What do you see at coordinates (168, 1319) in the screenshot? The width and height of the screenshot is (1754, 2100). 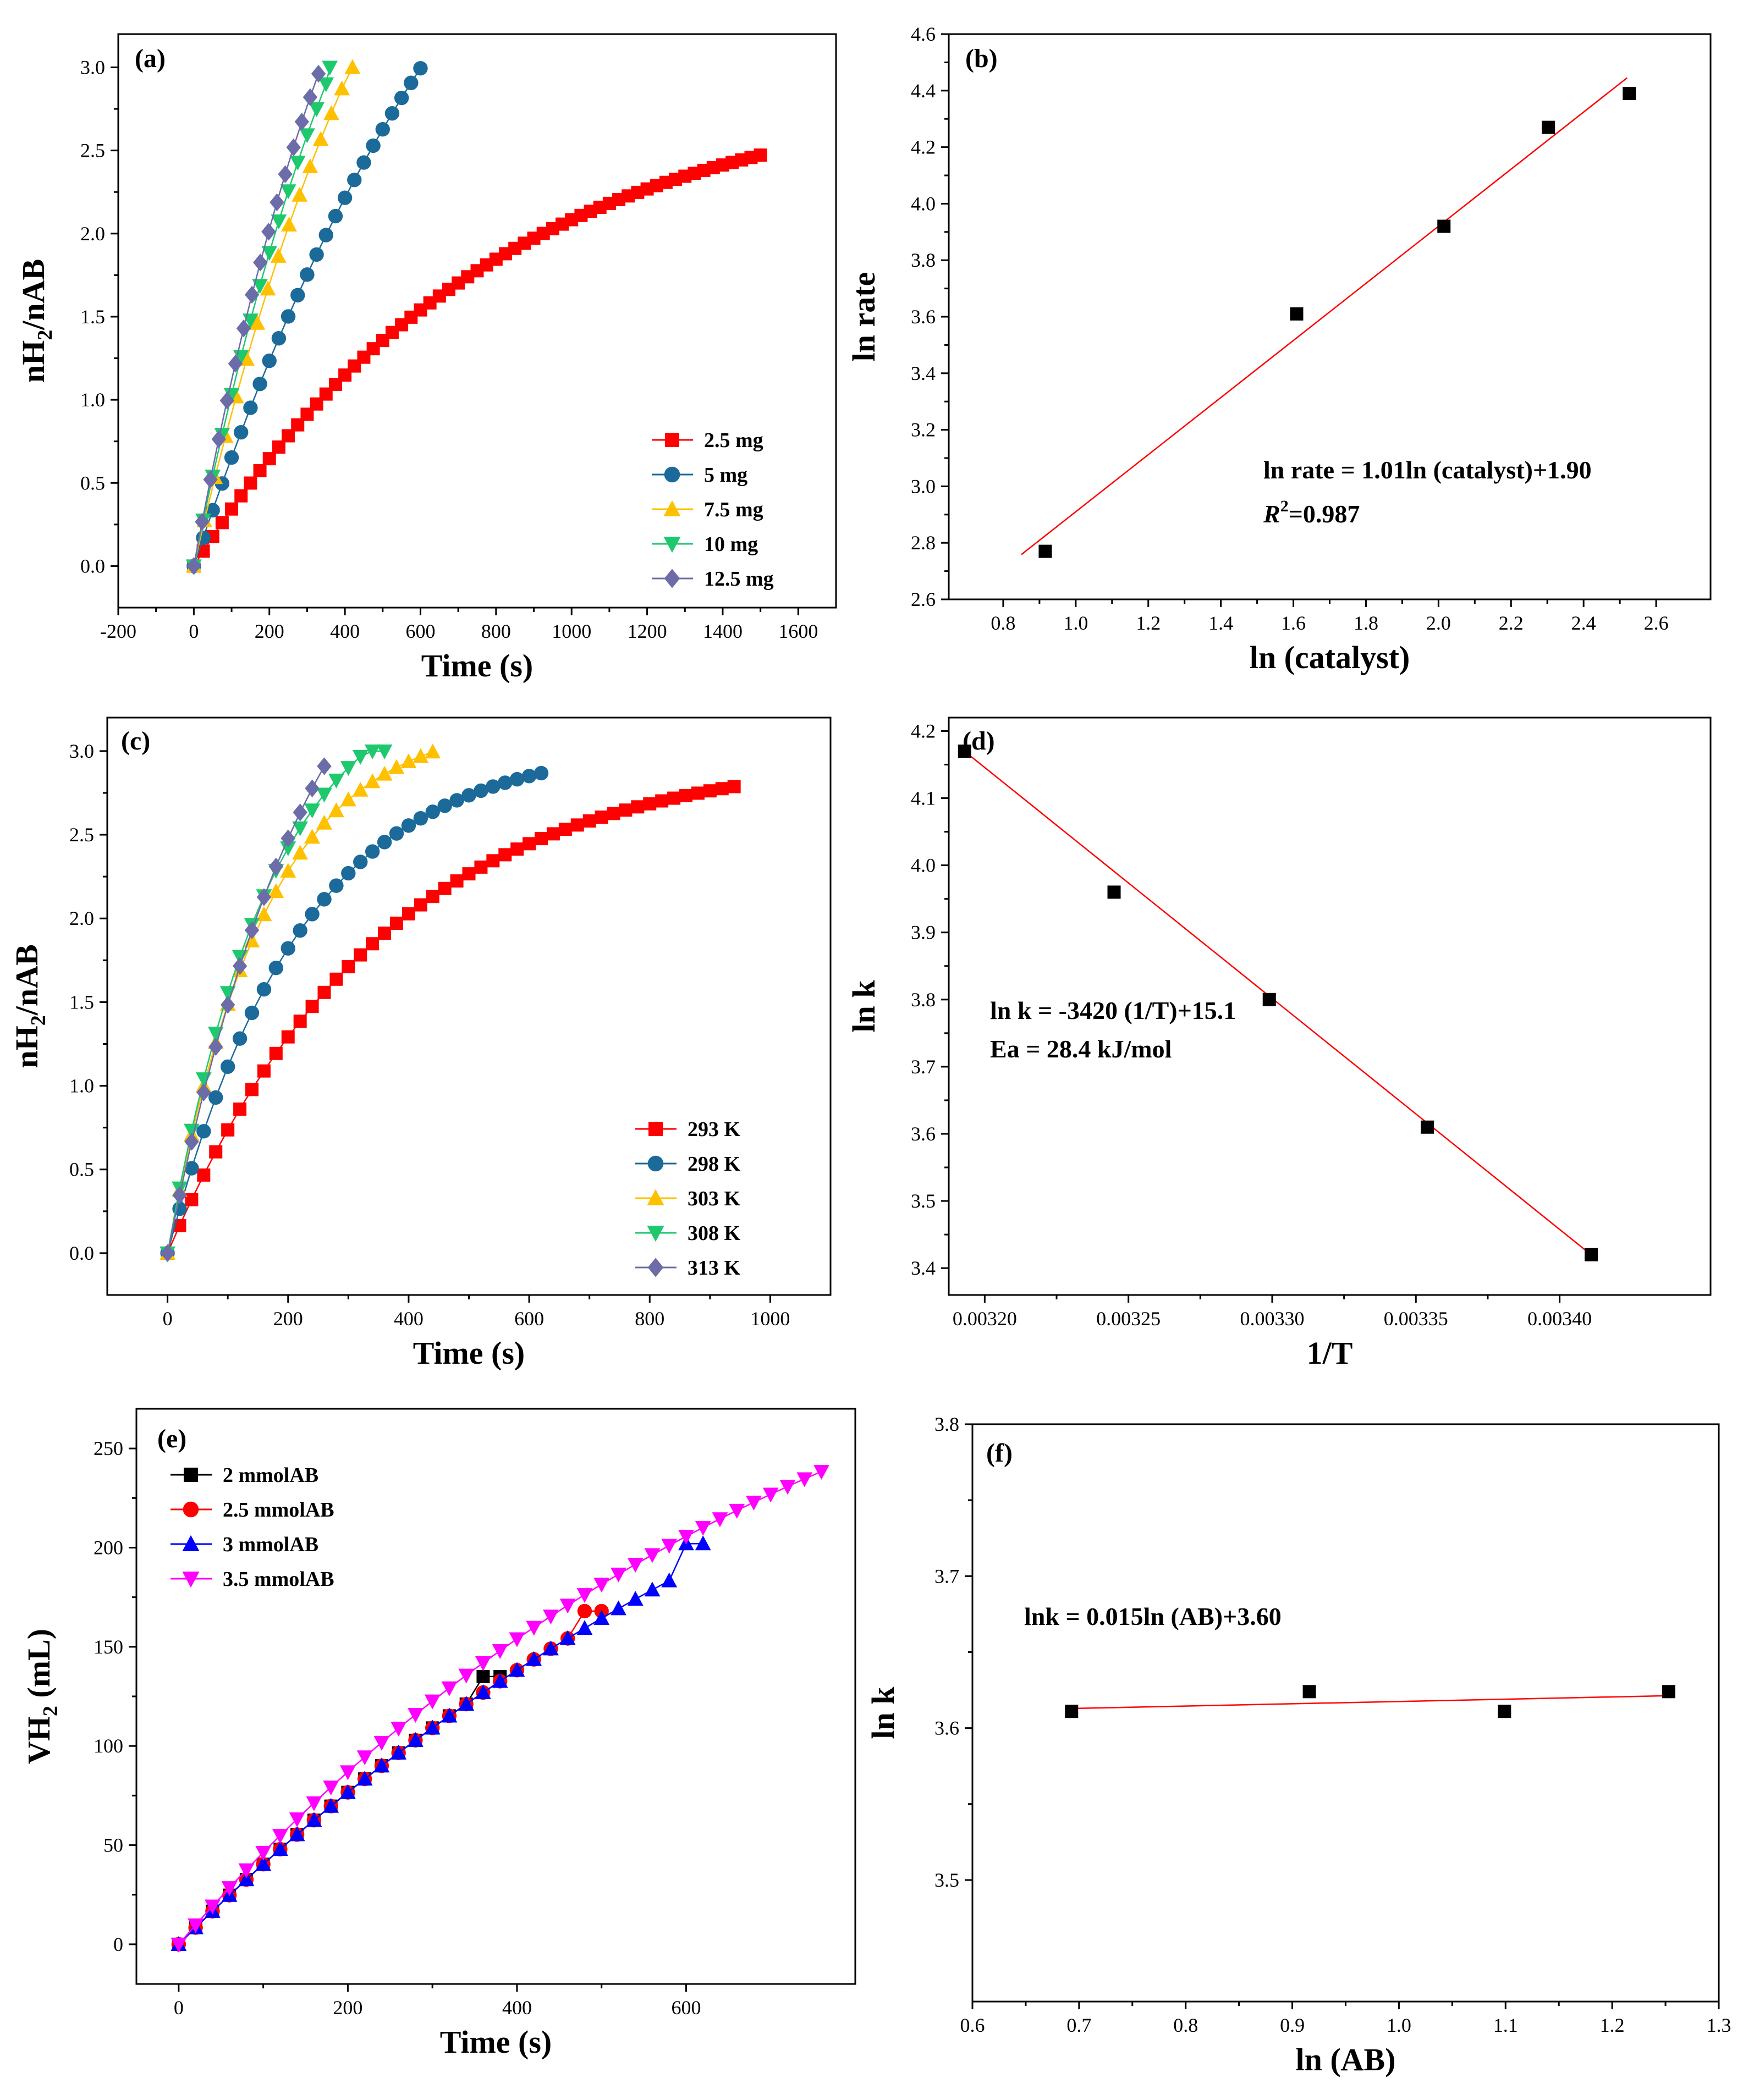 I see `x-tick-label: 0` at bounding box center [168, 1319].